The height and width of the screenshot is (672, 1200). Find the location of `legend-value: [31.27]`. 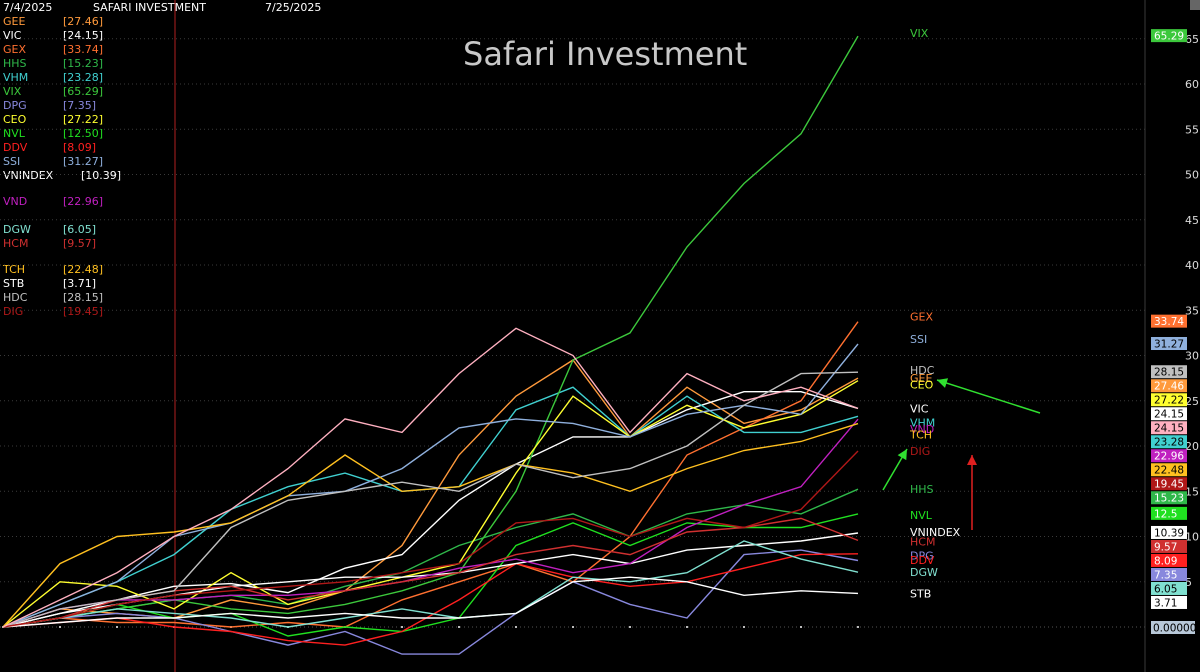

legend-value: [31.27] is located at coordinates (83, 161).